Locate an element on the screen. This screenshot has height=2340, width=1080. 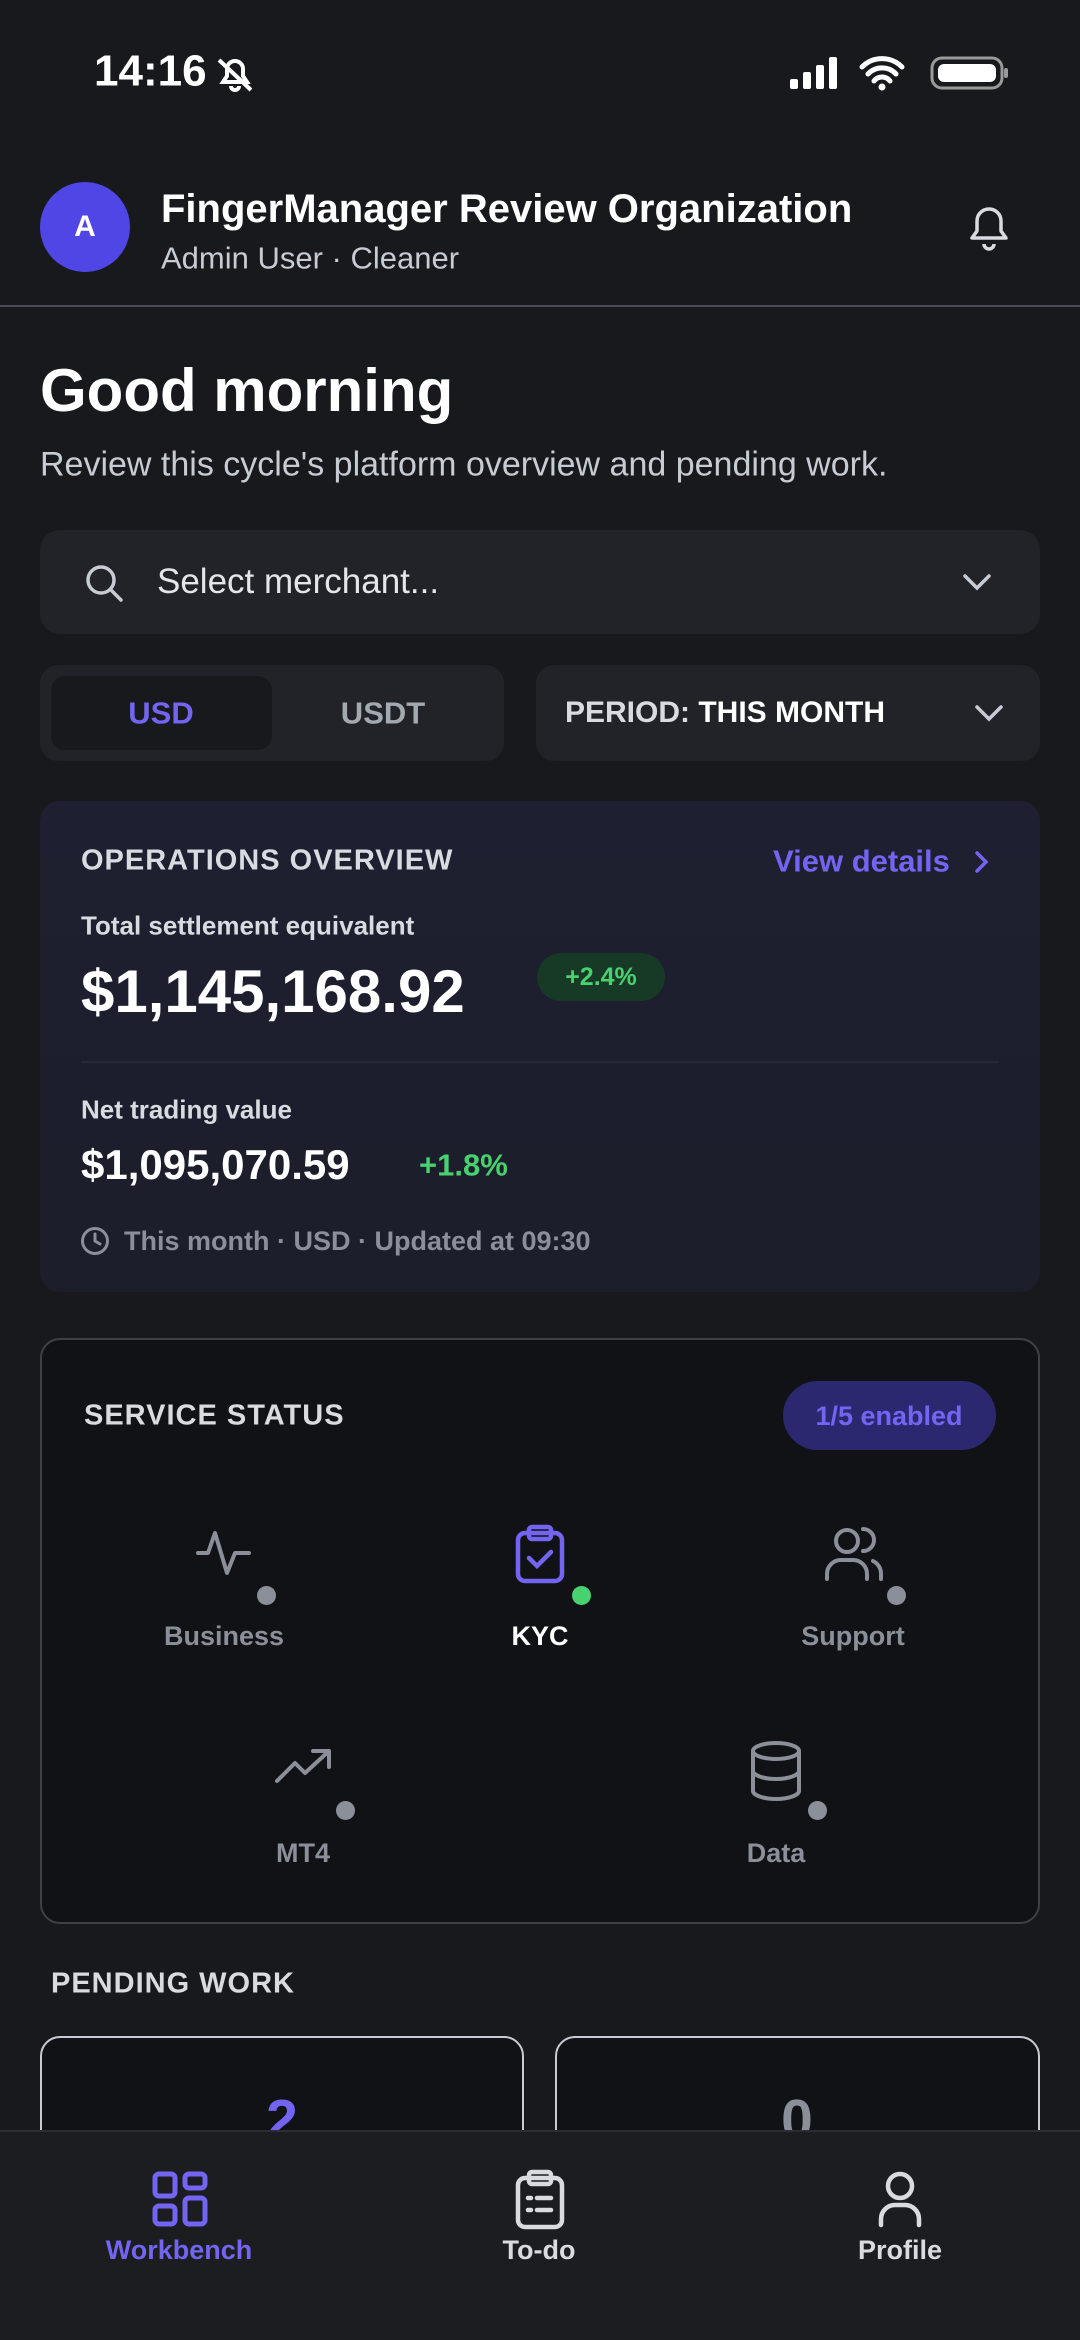
greeting-title: Good morning is located at coordinates (247, 390).